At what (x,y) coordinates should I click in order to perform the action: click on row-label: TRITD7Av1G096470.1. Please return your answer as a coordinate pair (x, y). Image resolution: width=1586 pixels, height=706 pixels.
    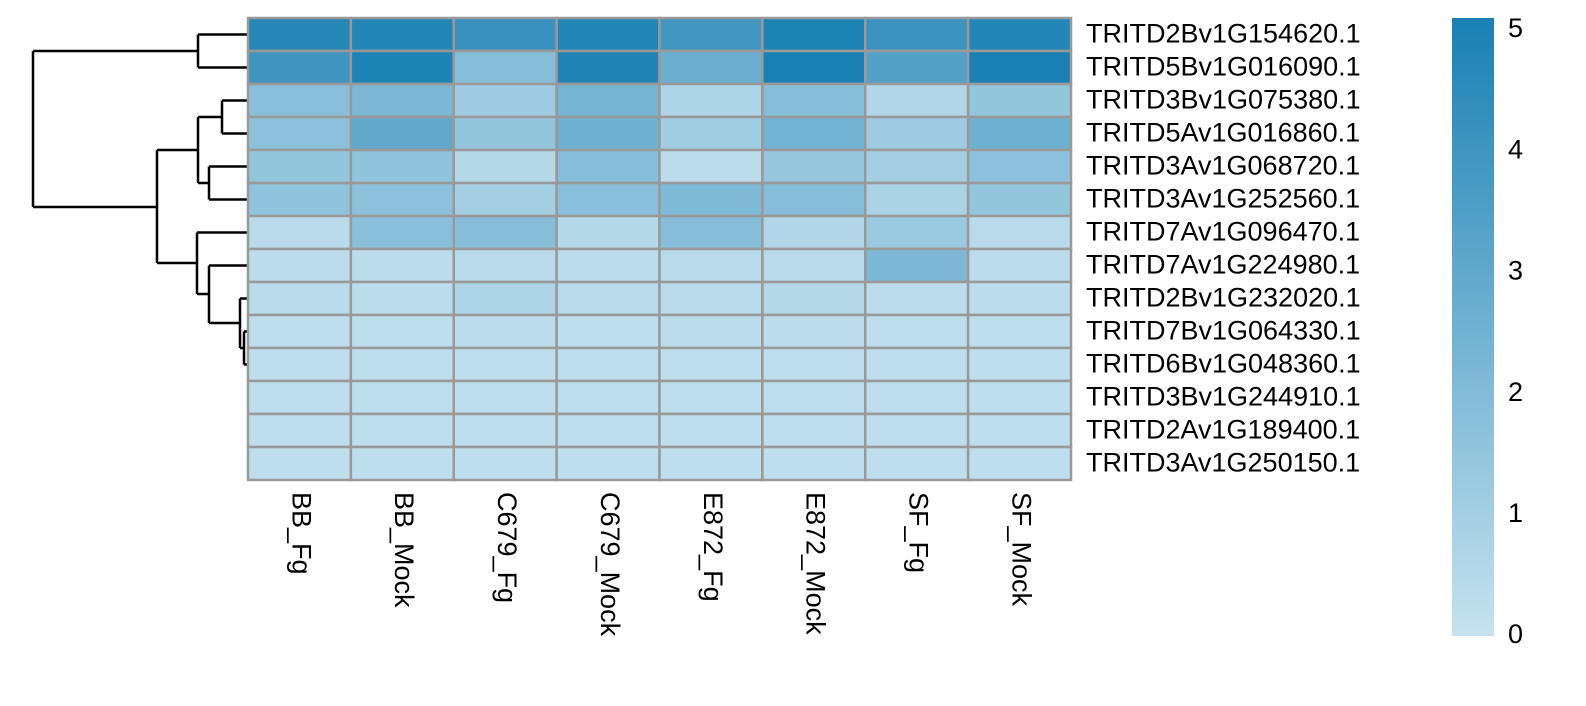
    Looking at the image, I should click on (1223, 232).